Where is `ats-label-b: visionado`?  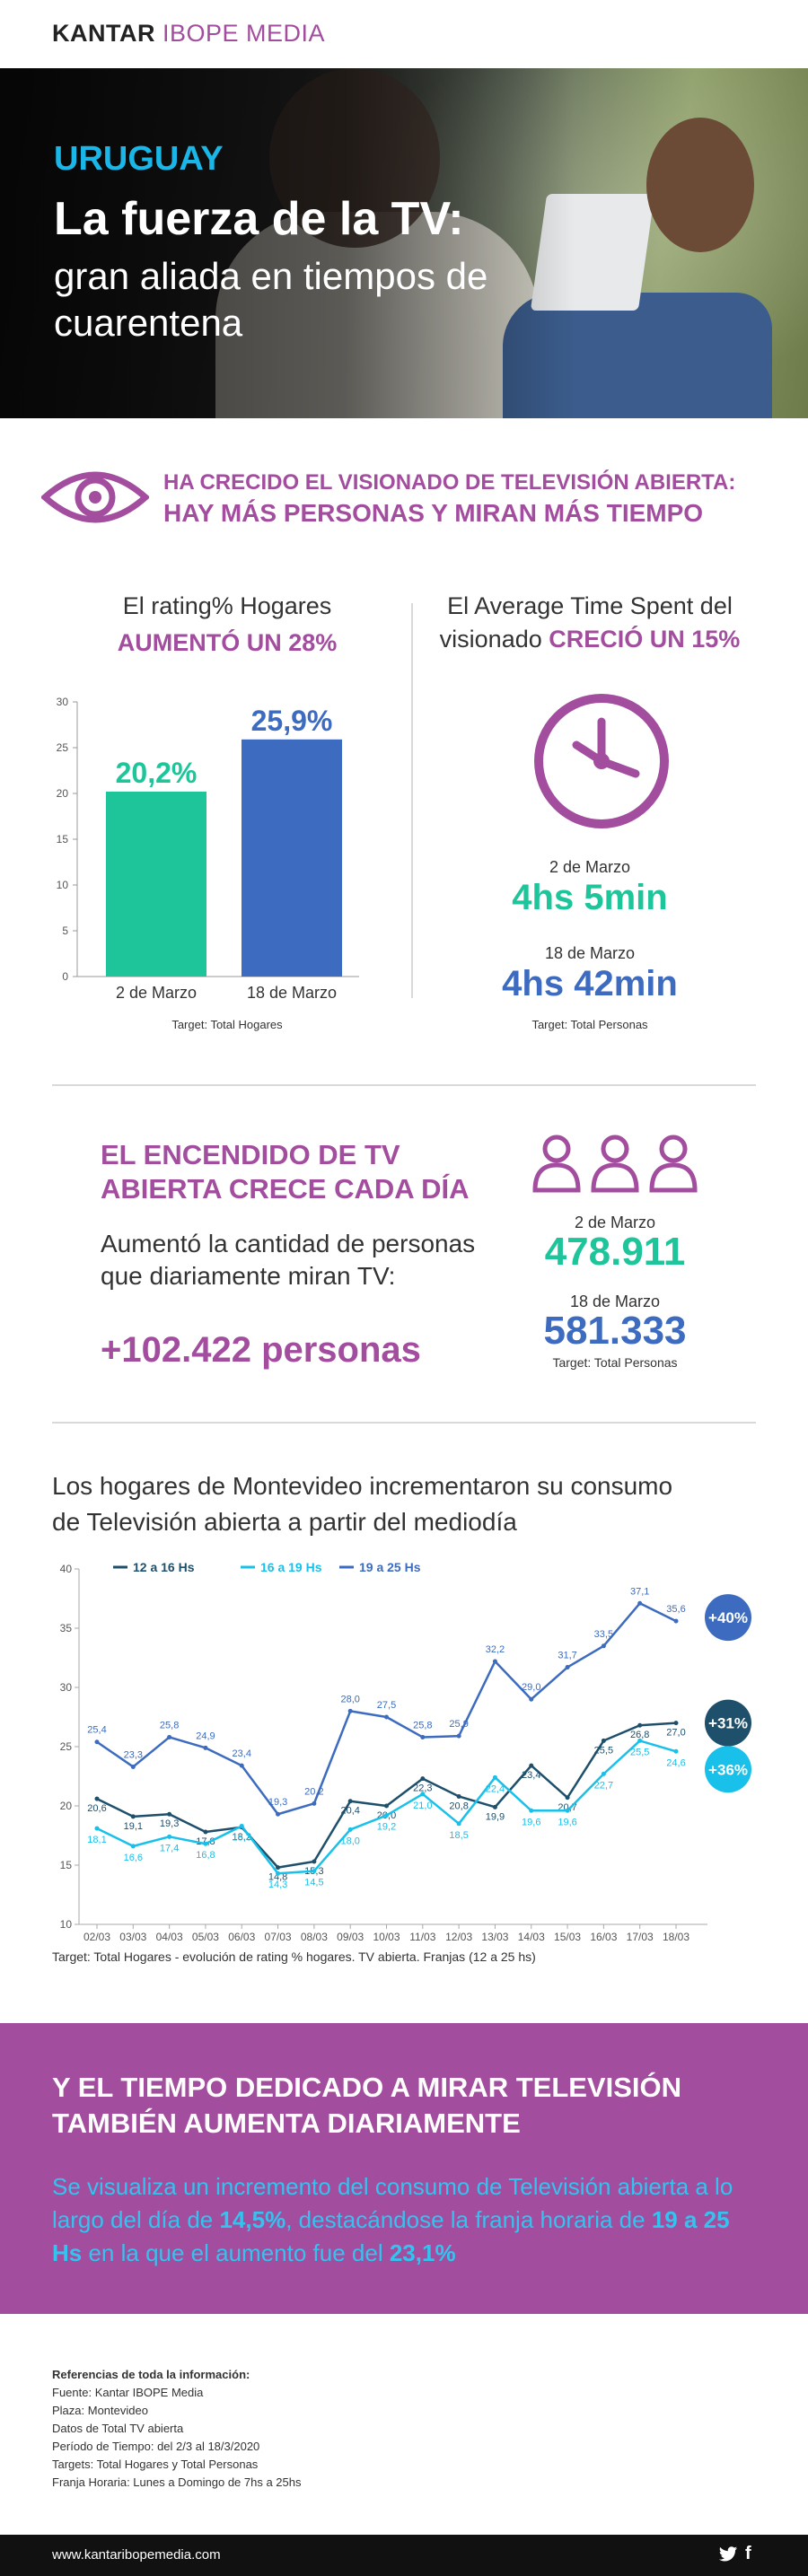
ats-label-b: visionado is located at coordinates (491, 639).